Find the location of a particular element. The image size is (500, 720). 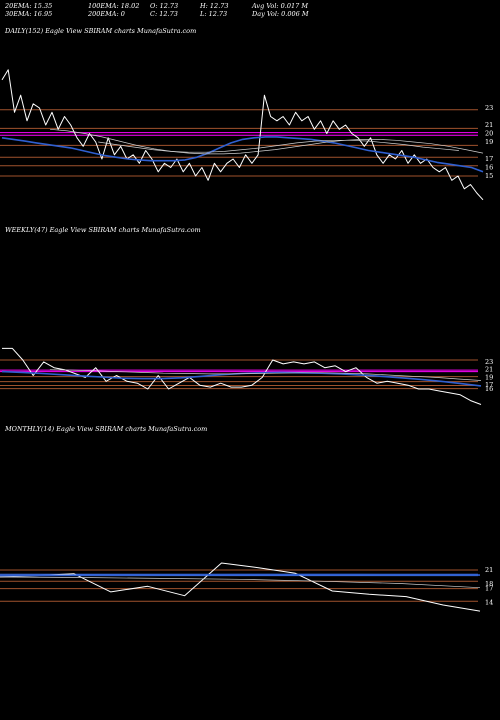

header-open: O: 12.73 is located at coordinates (164, 6).